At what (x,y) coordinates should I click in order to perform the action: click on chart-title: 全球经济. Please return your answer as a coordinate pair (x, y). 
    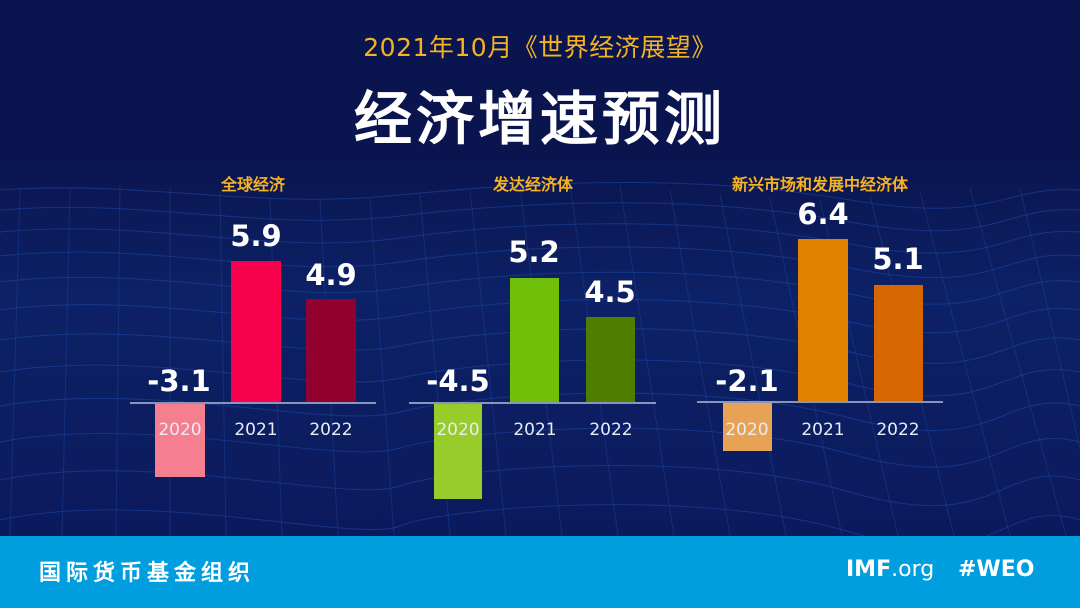
    Looking at the image, I should click on (252, 184).